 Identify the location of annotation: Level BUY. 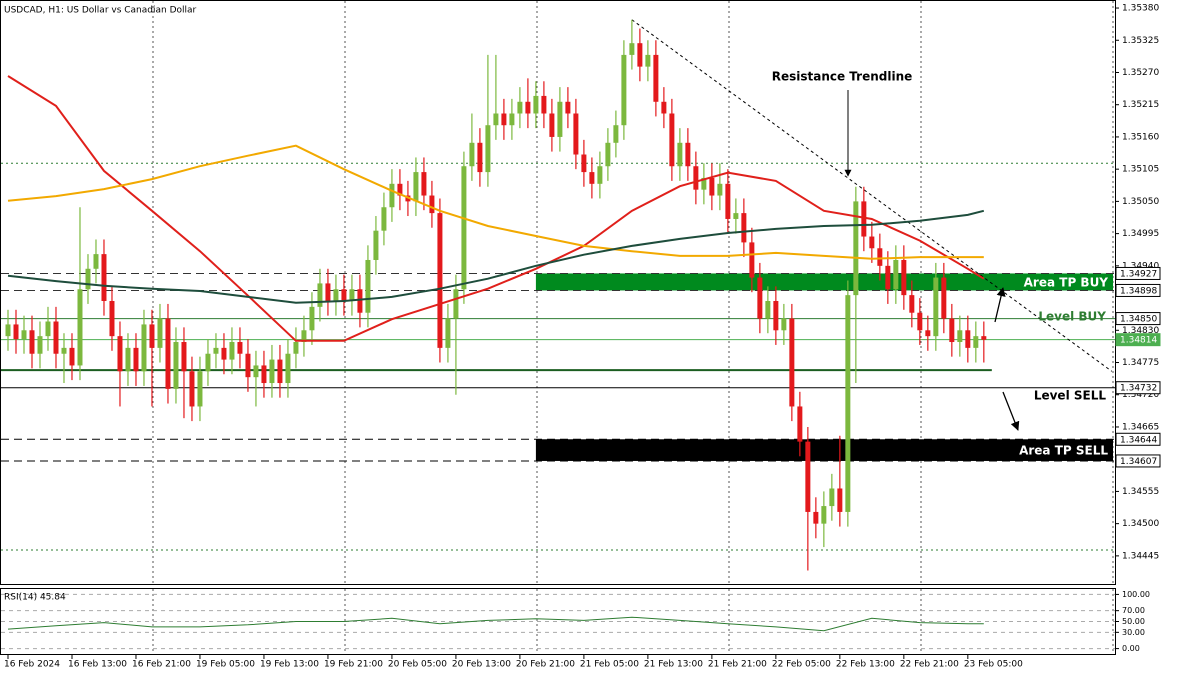
(1072, 317).